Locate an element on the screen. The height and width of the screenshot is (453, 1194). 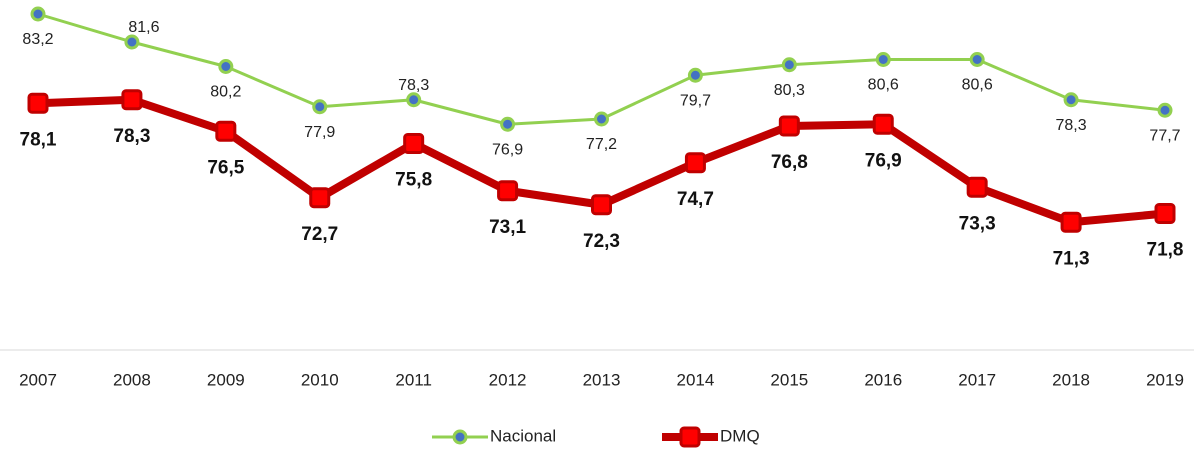
x-tick-label: 2019 is located at coordinates (1165, 379).